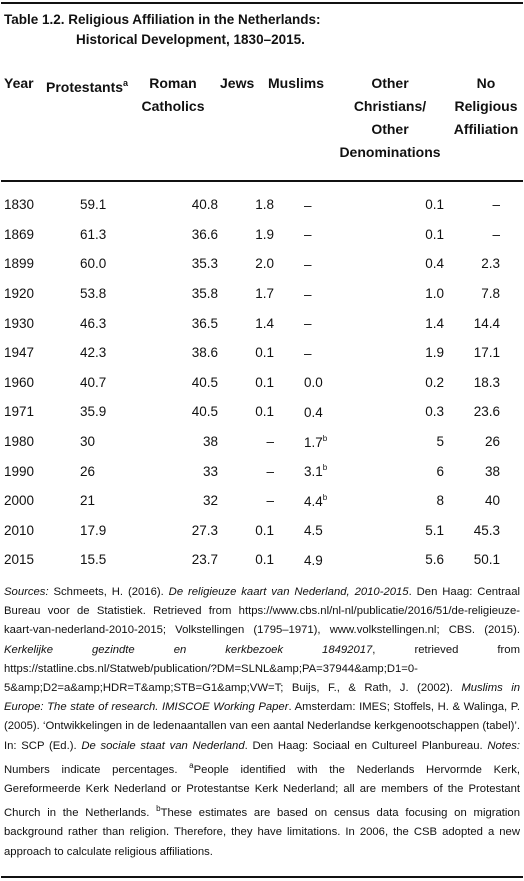  Describe the element at coordinates (316, 441) in the screenshot. I see `cell-muslims: 1.7b` at that location.